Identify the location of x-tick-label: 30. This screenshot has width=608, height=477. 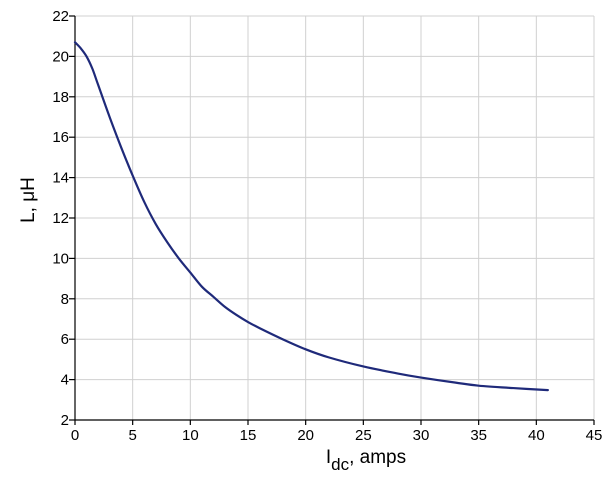
(421, 435).